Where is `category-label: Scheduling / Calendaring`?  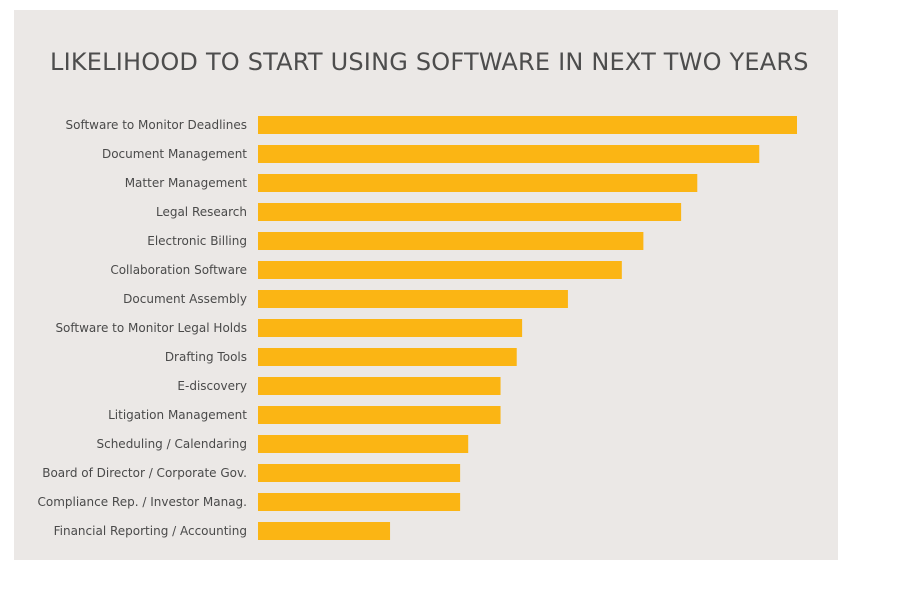
category-label: Scheduling / Calendaring is located at coordinates (171, 444).